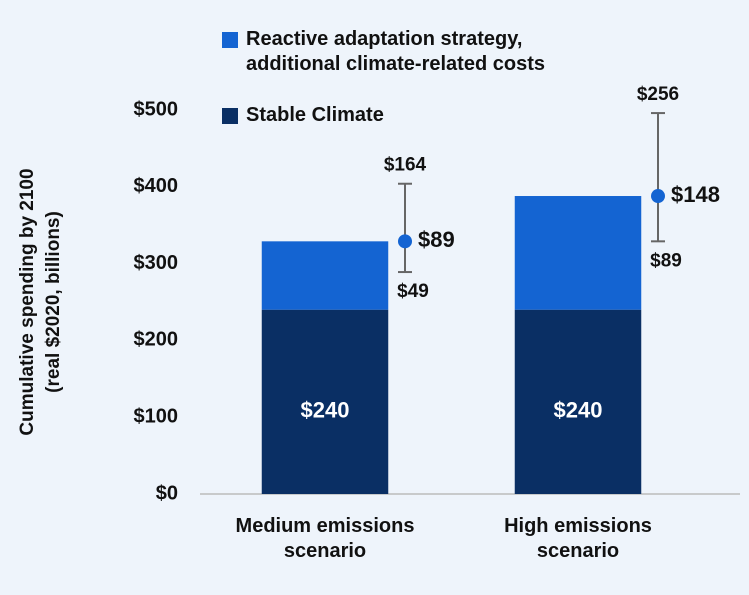 This screenshot has width=749, height=595. I want to click on x-tick-label: Medium emissions scenario, so click(325, 538).